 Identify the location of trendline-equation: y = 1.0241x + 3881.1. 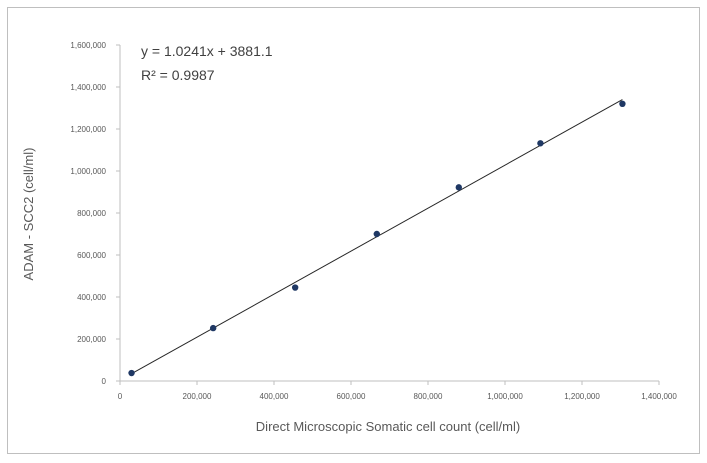
(207, 51).